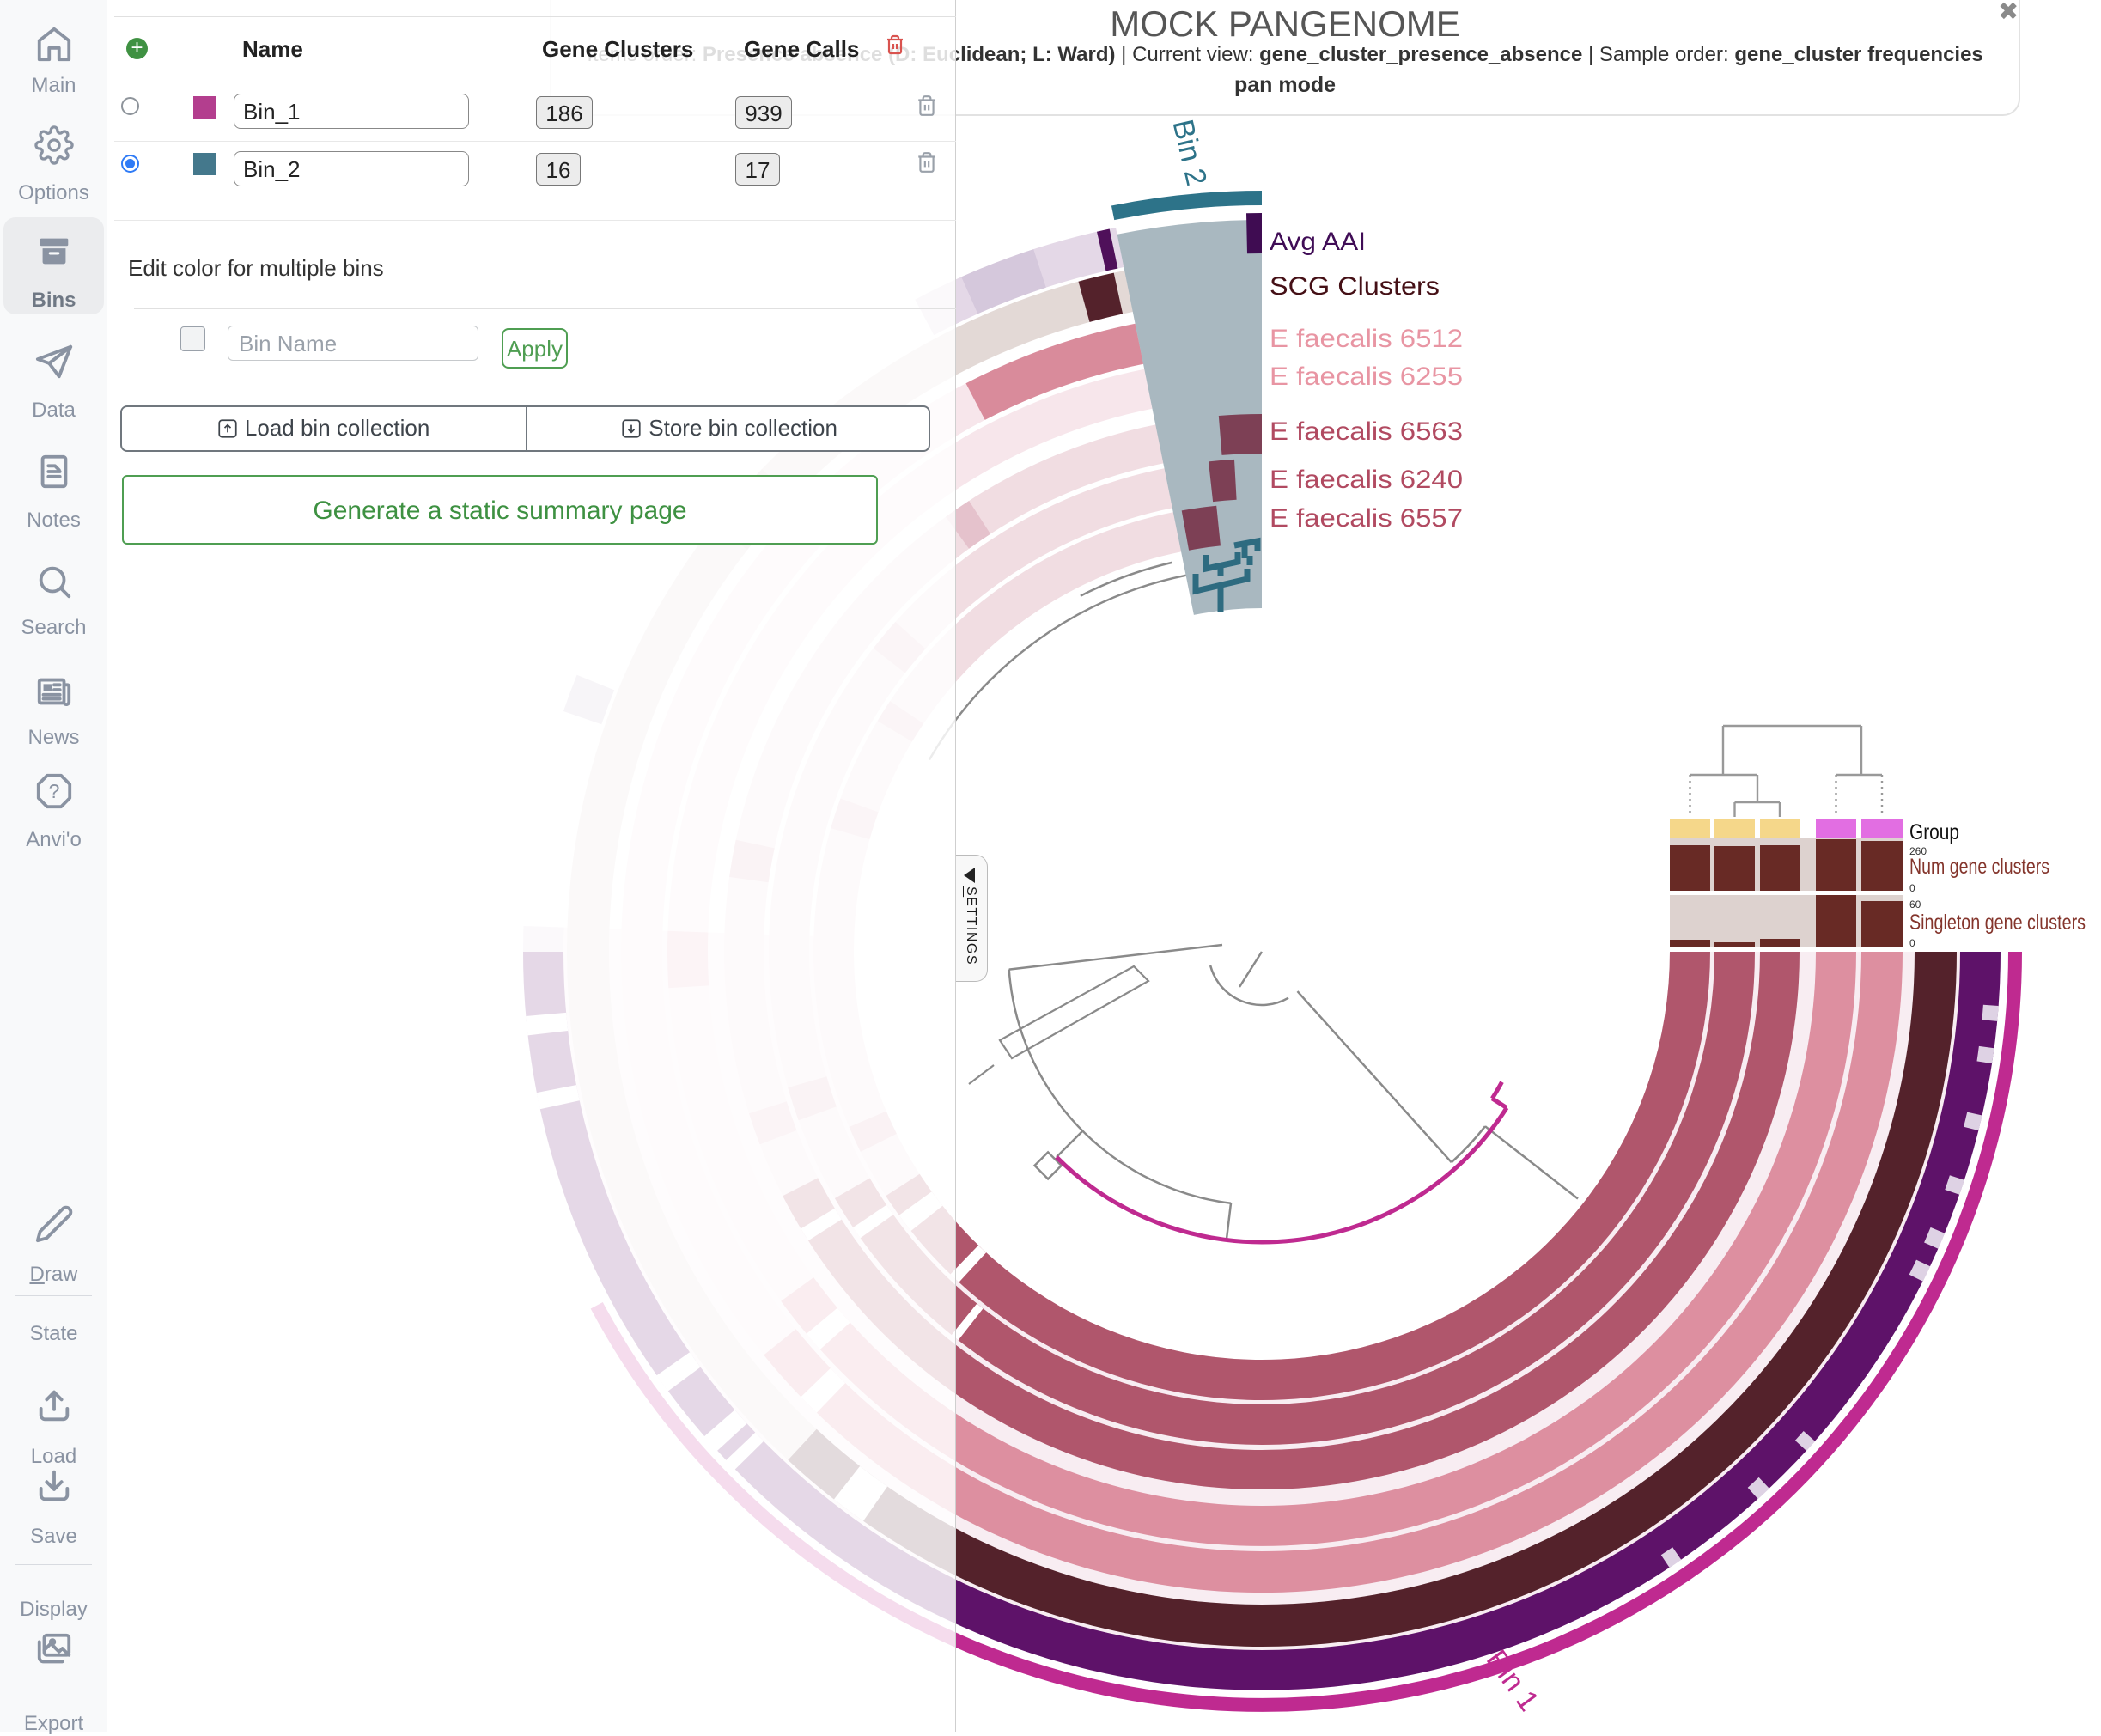  I want to click on svg-text: Bin 2, so click(1189, 152).